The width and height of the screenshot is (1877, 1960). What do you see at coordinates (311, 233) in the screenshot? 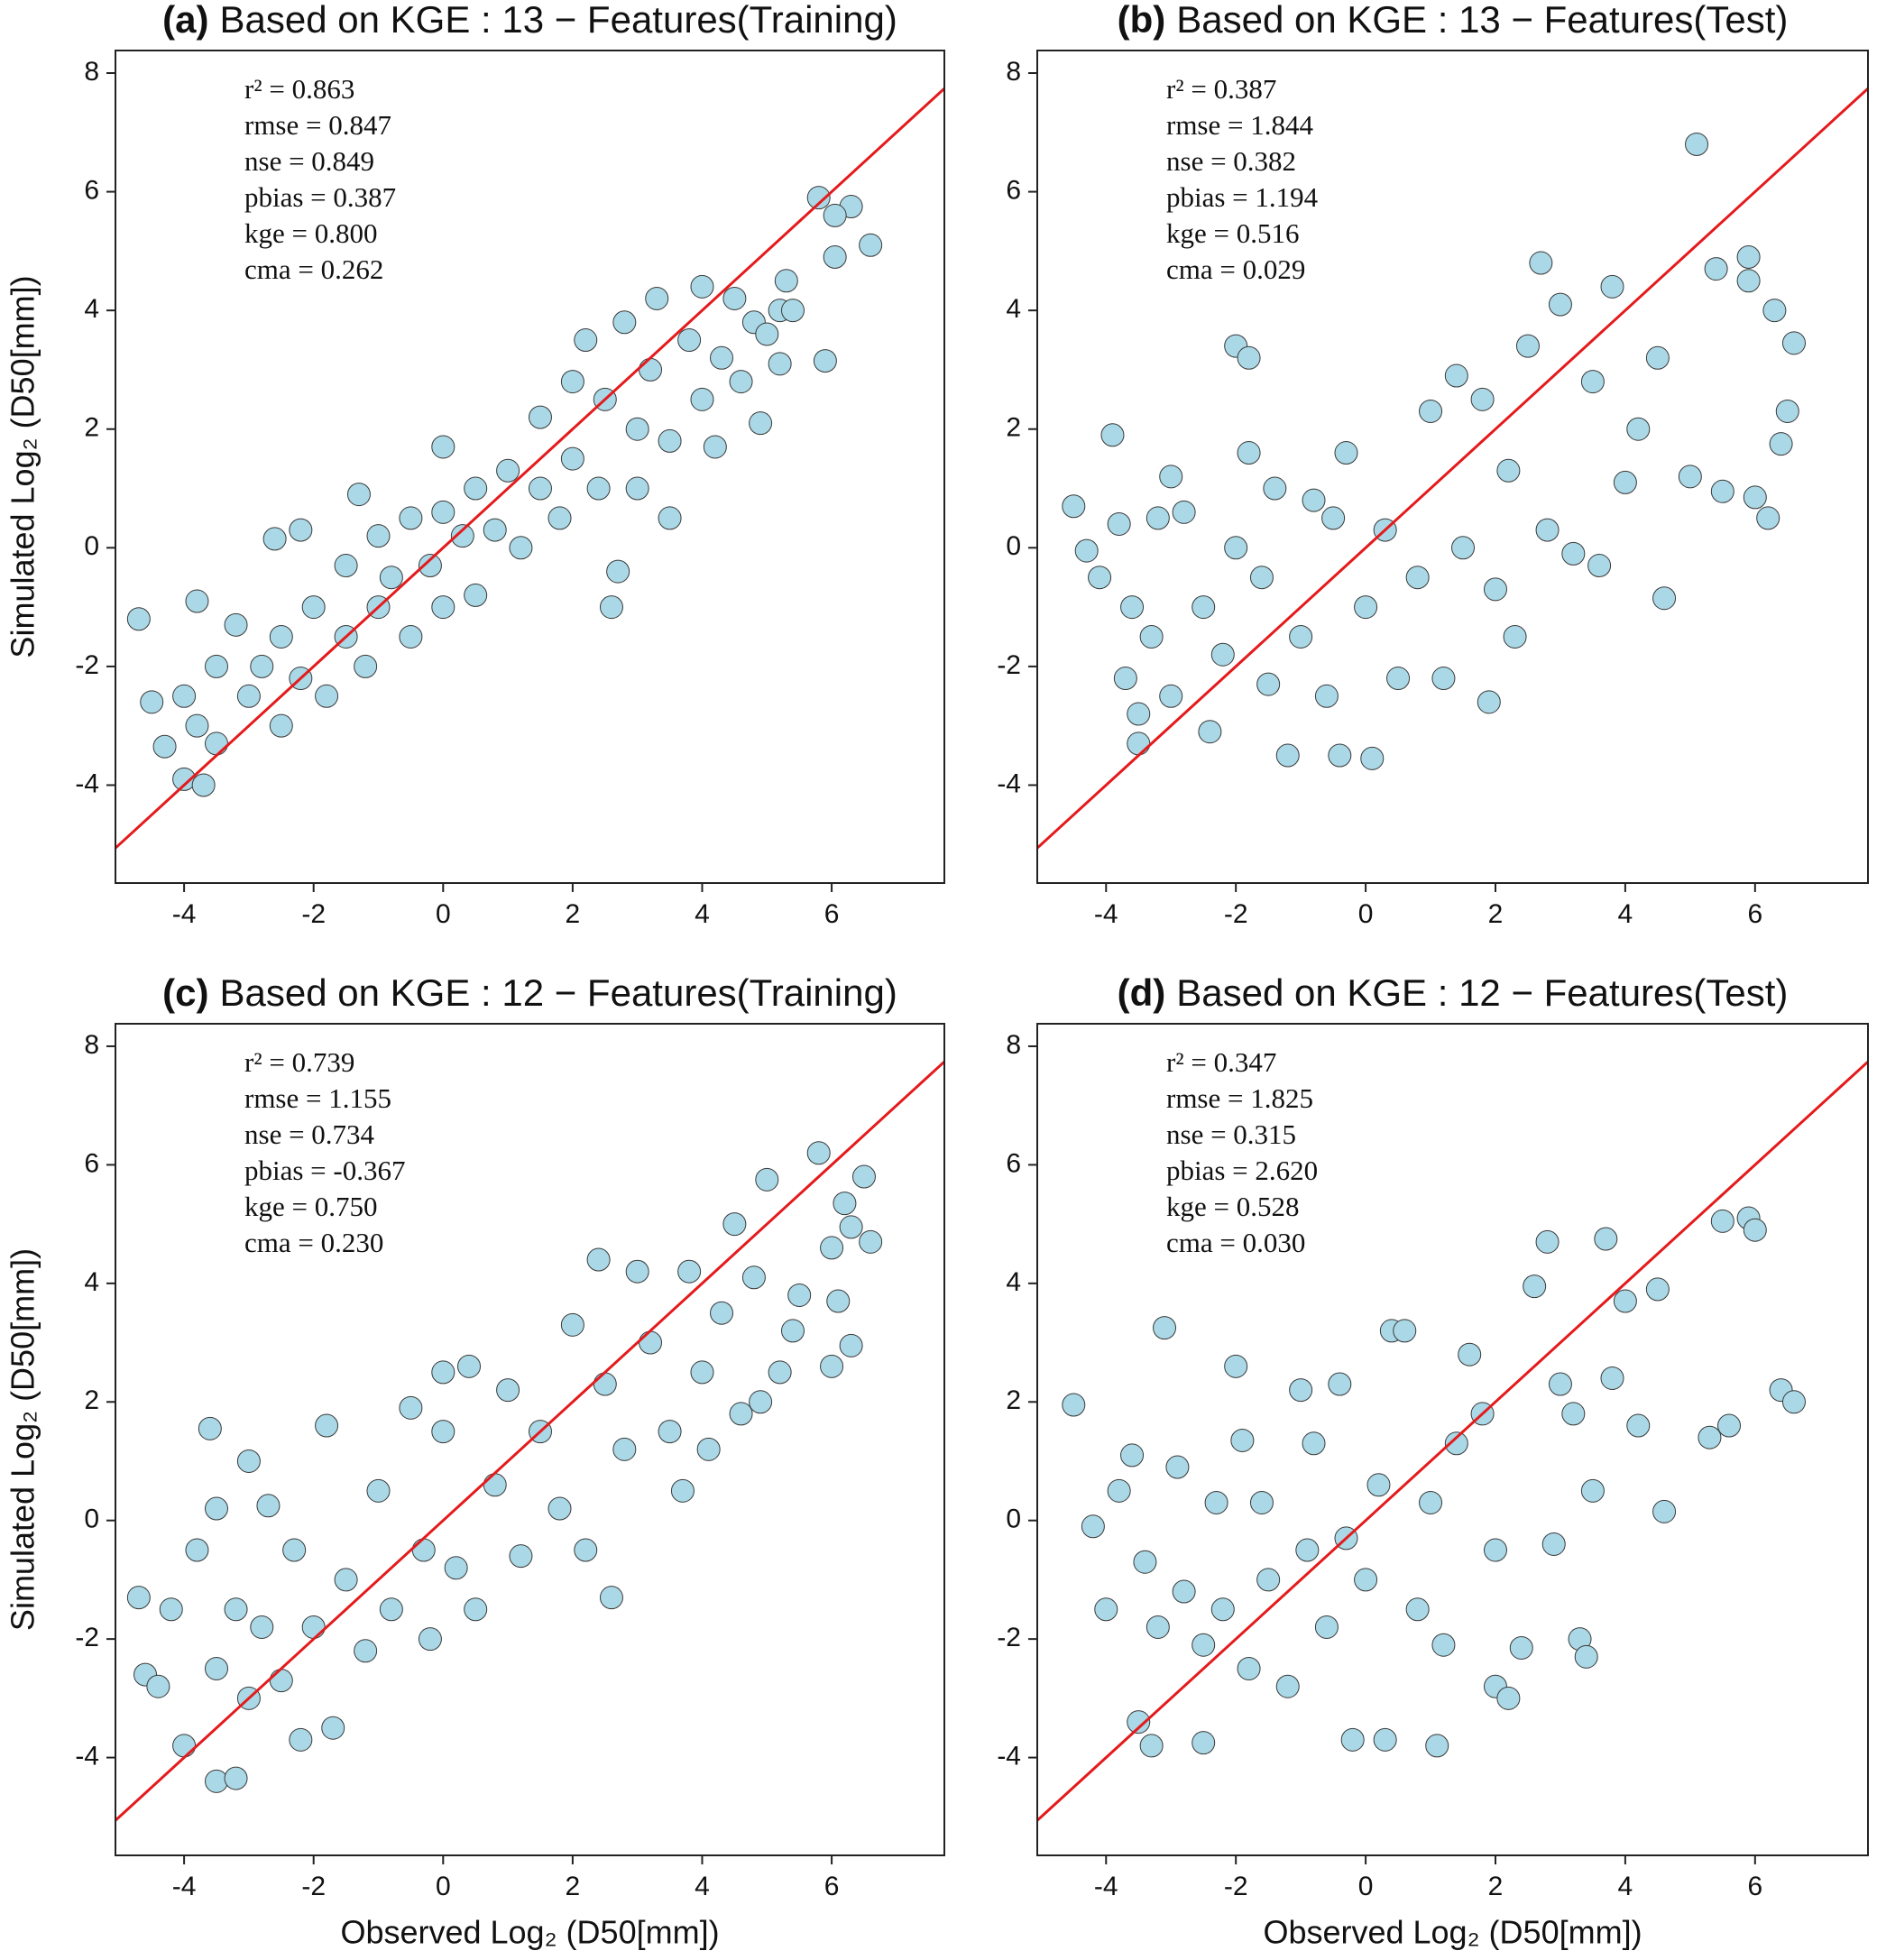
I see `stat-annotation: kge = 0.800` at bounding box center [311, 233].